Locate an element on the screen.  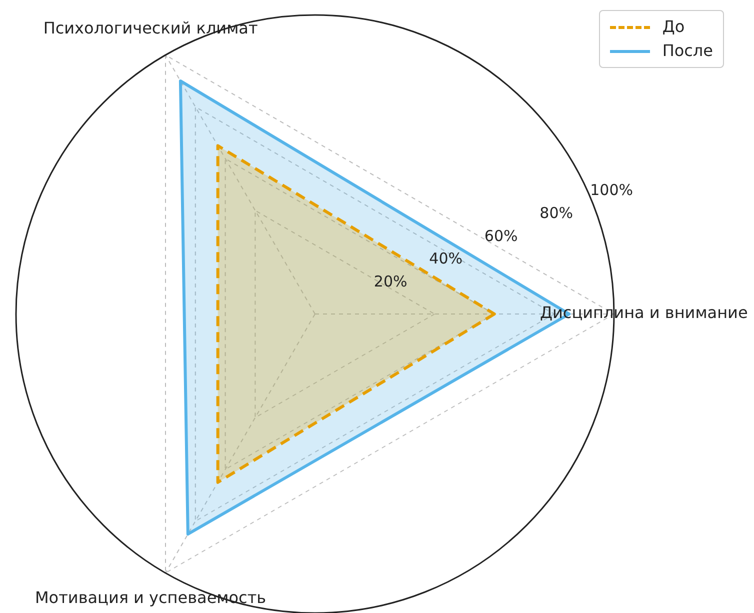
y-tick-label: 100% is located at coordinates (612, 190).